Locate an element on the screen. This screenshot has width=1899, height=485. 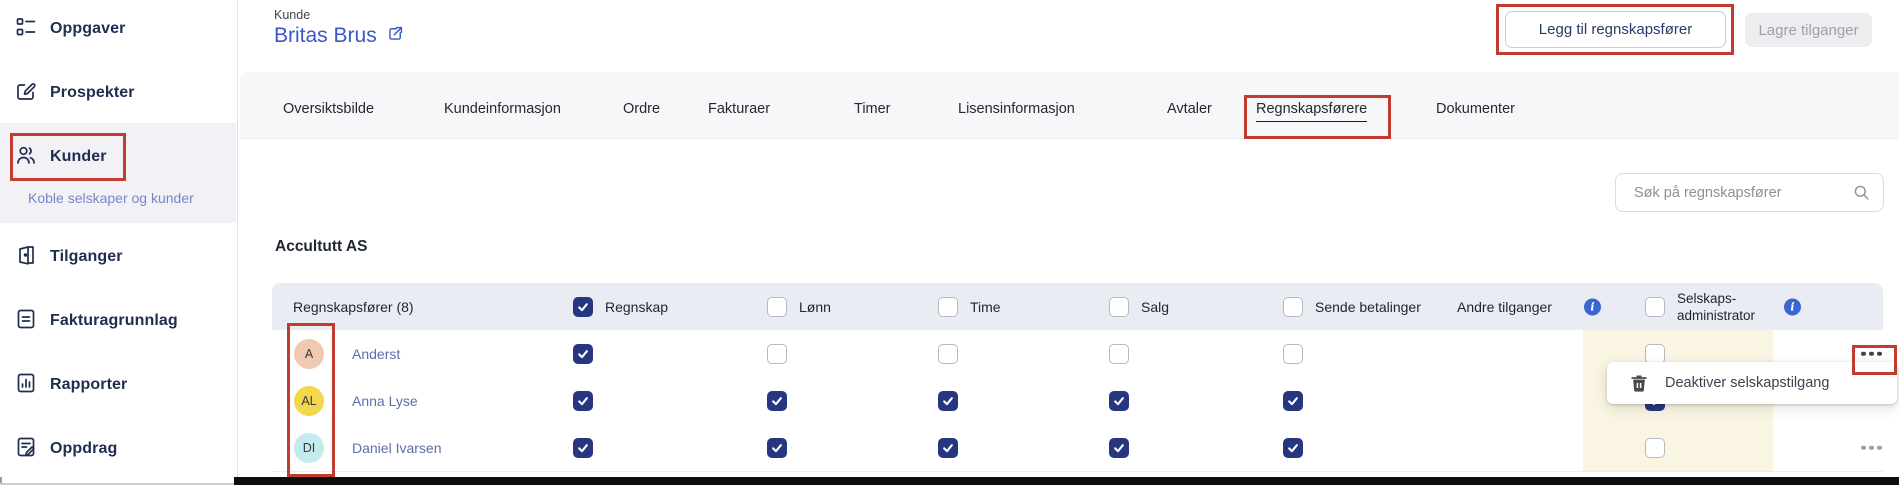
sidebar-item-label: Tilganger is located at coordinates (86, 256).